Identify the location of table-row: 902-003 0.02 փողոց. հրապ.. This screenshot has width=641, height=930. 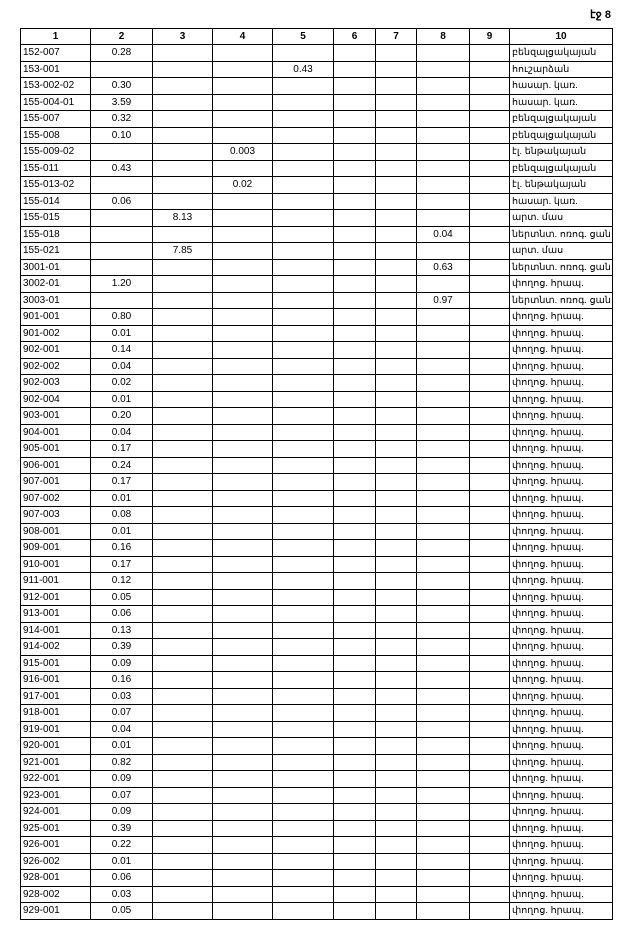
(316, 383).